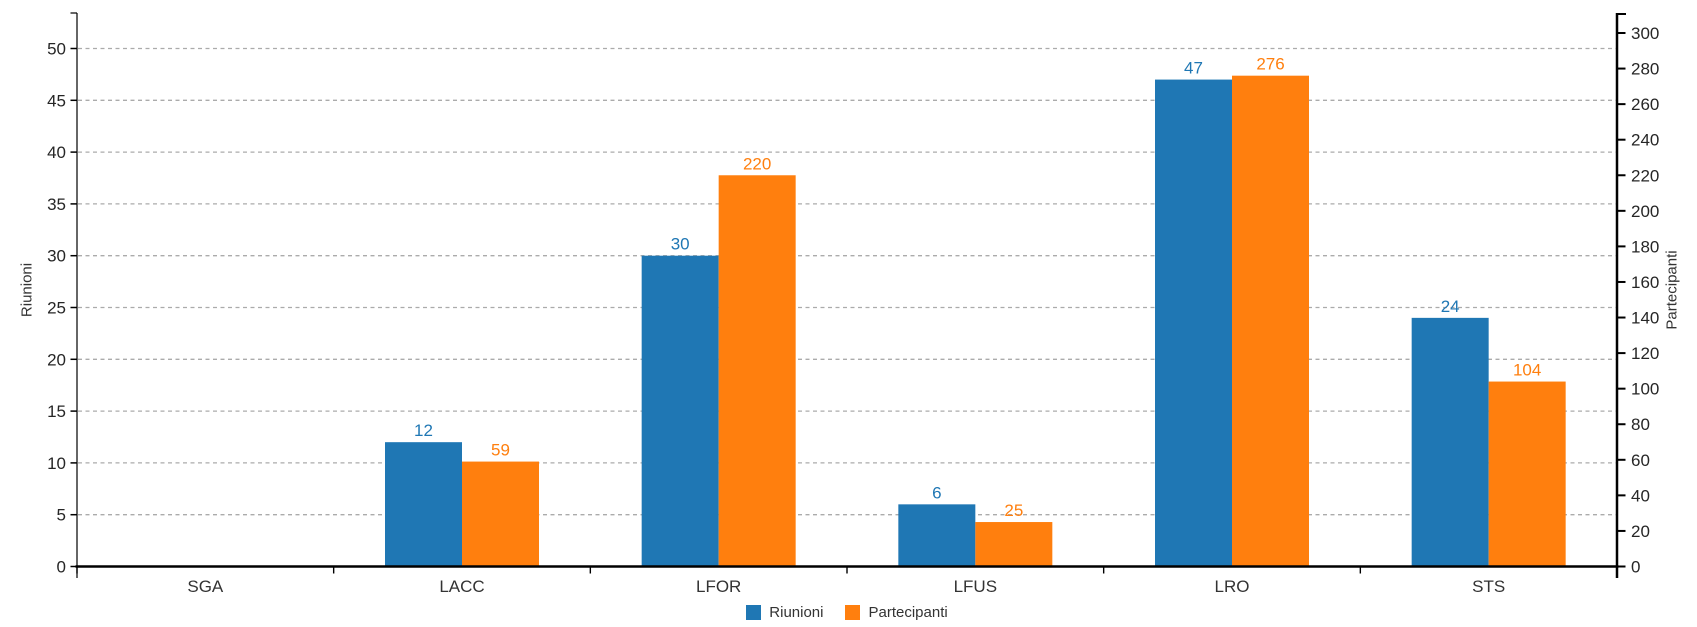 This screenshot has width=1697, height=627. I want to click on category-label: LACC, so click(461, 586).